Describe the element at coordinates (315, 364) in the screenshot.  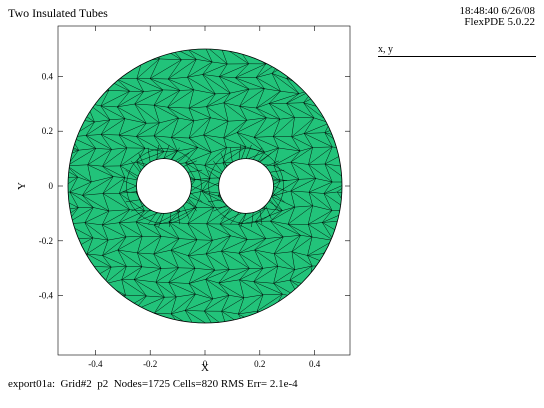
I see `x-tick-label: 0.4` at that location.